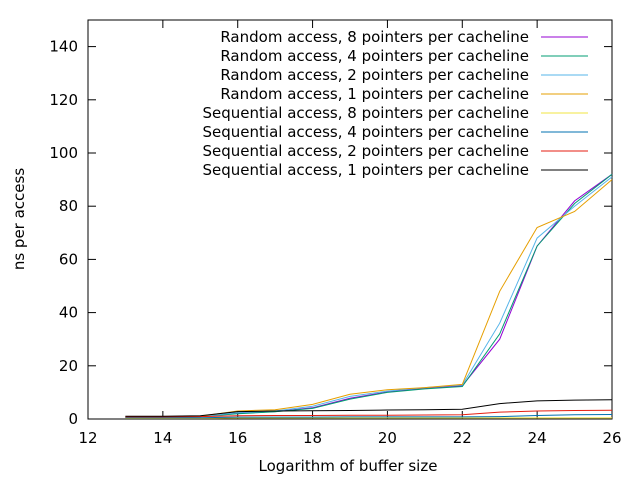 The height and width of the screenshot is (480, 640). I want to click on y-axis-label: ns per access, so click(19, 219).